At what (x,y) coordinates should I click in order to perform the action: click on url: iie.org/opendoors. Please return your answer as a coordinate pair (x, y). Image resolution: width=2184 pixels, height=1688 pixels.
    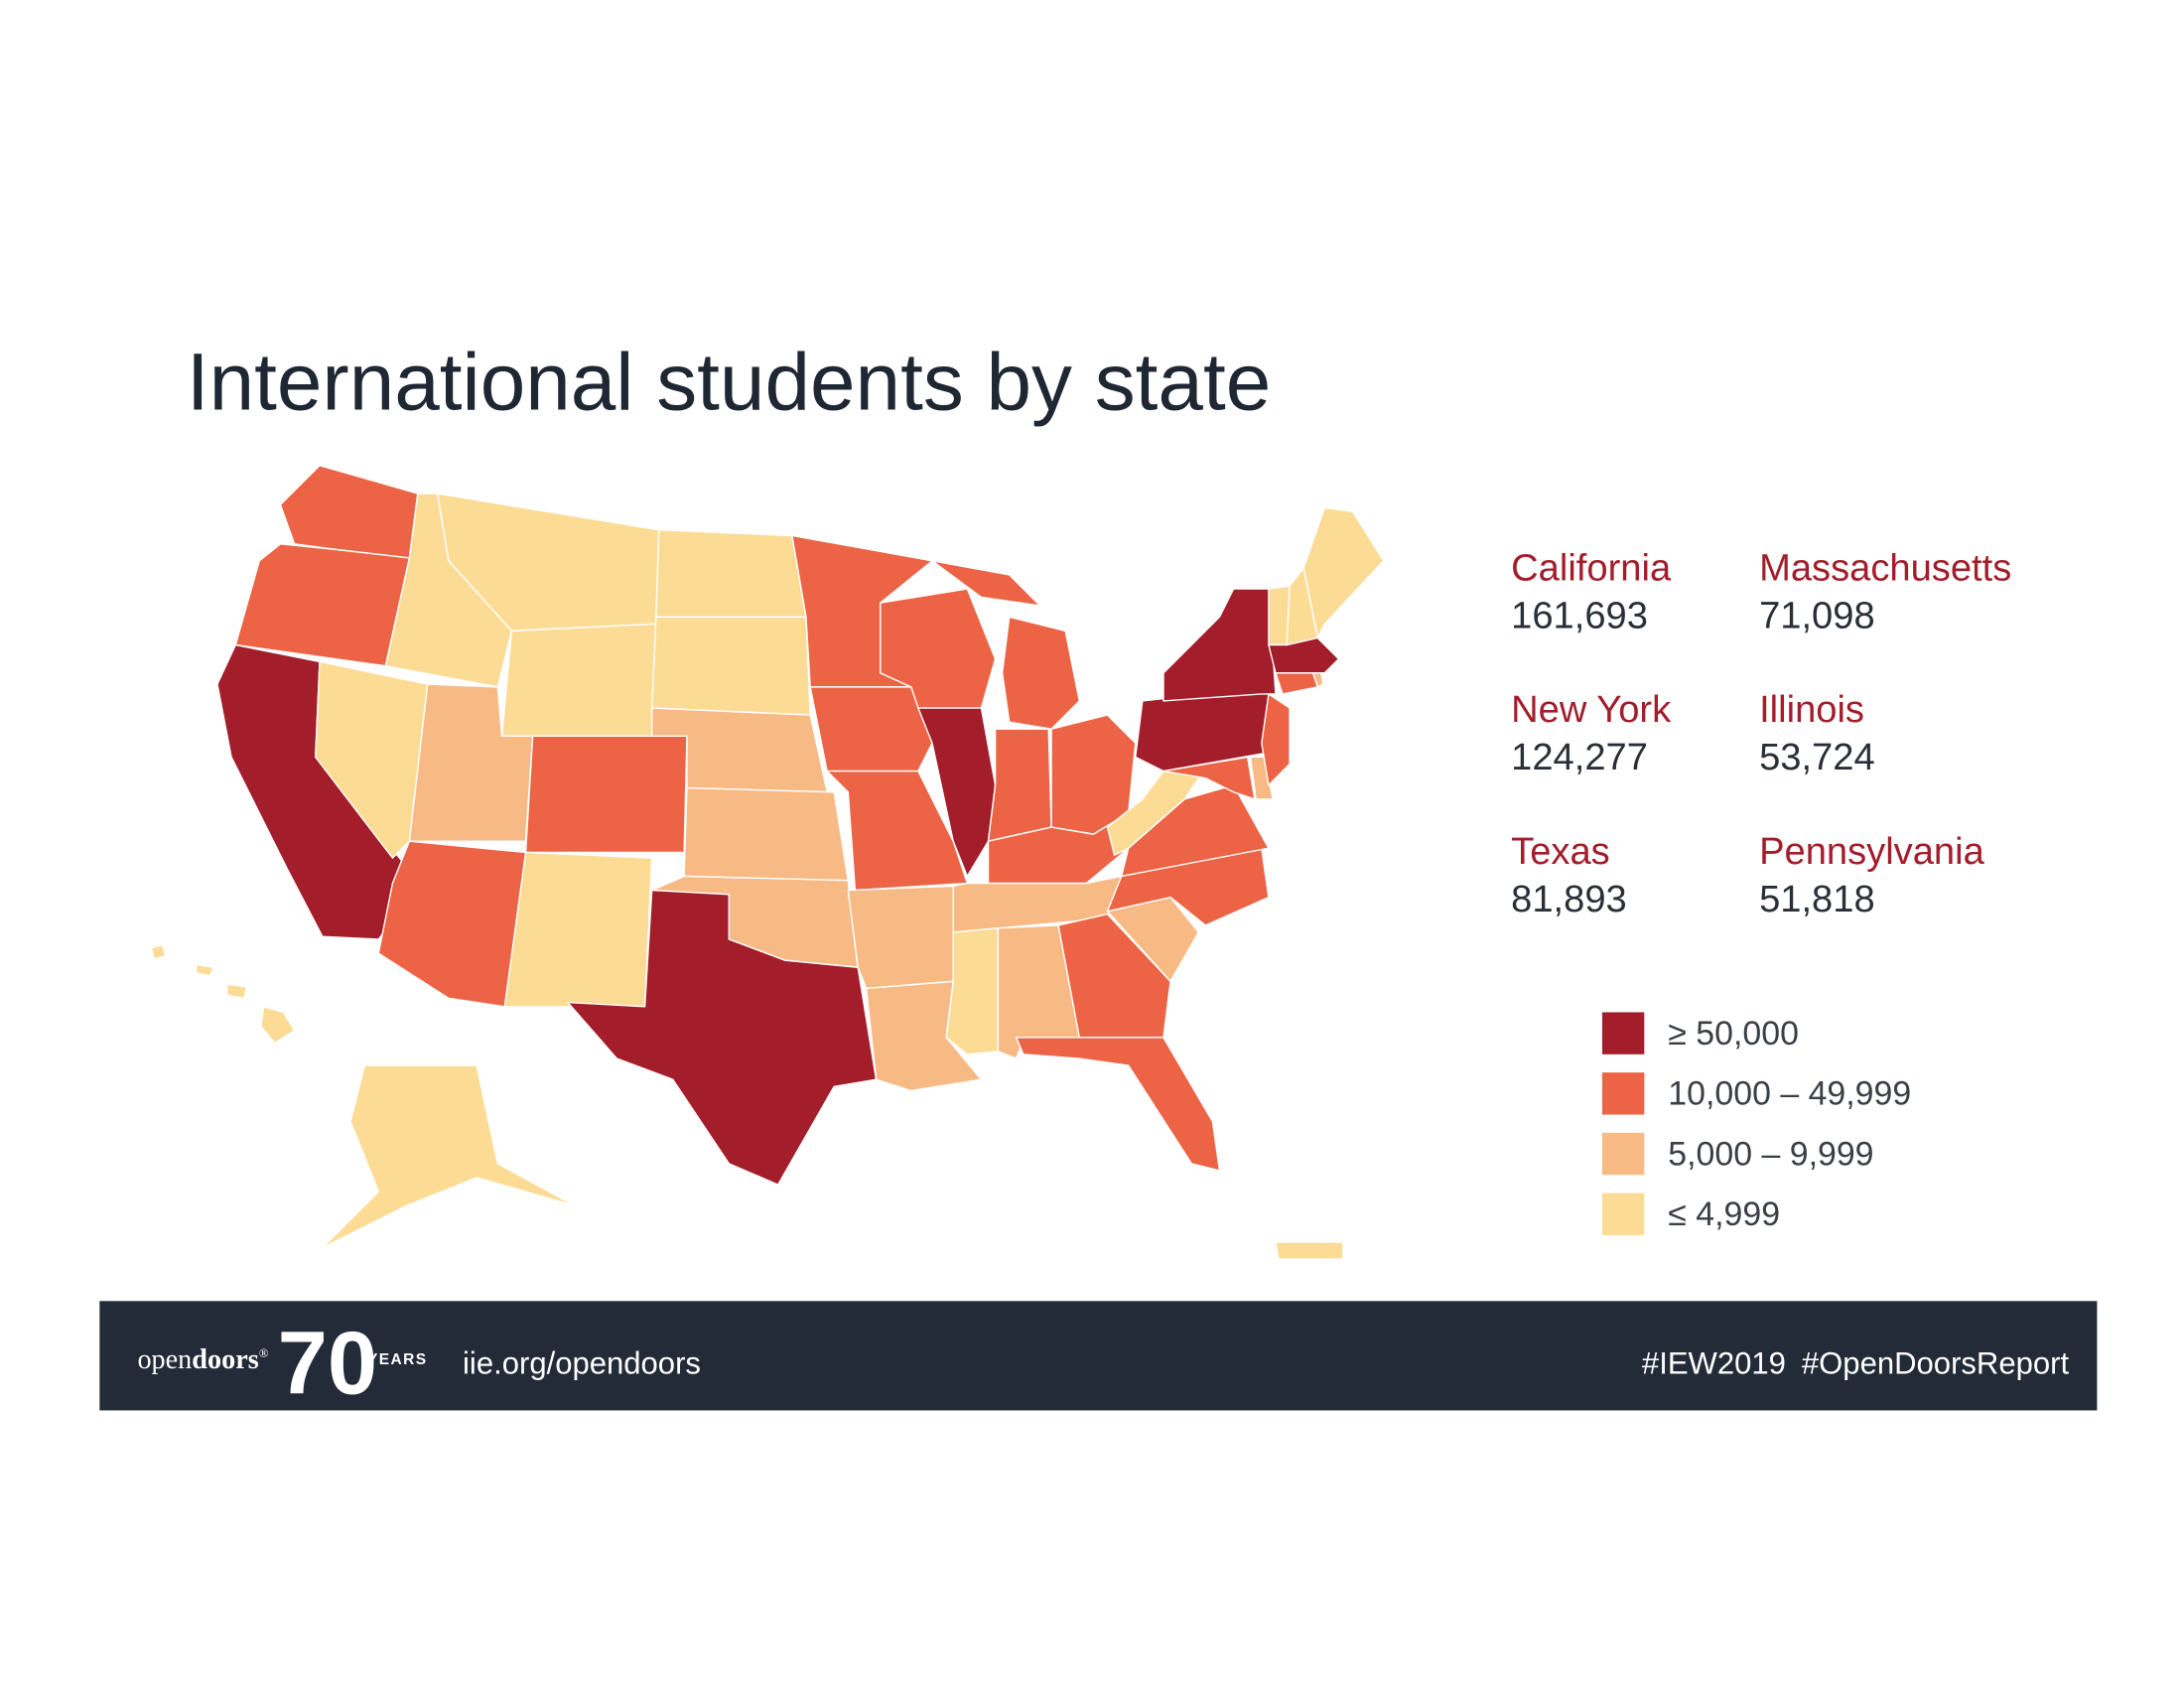
    Looking at the image, I should click on (582, 1363).